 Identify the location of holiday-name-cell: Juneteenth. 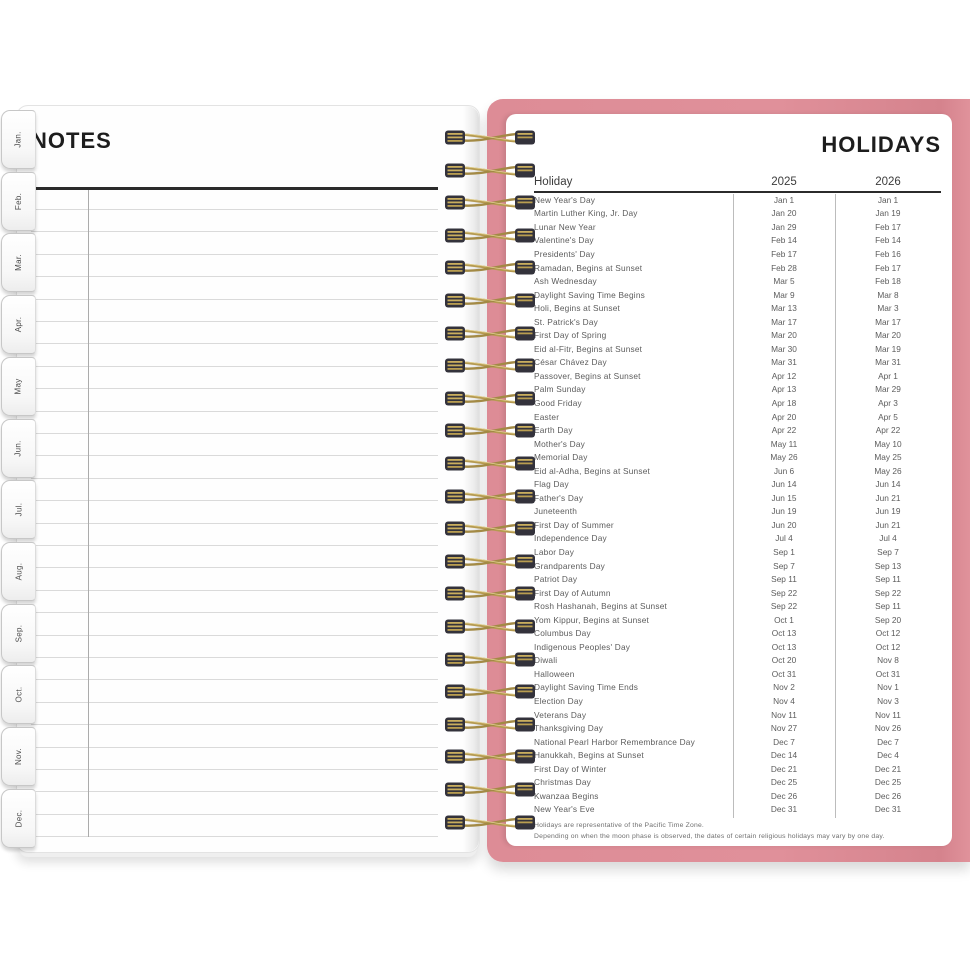
(556, 511).